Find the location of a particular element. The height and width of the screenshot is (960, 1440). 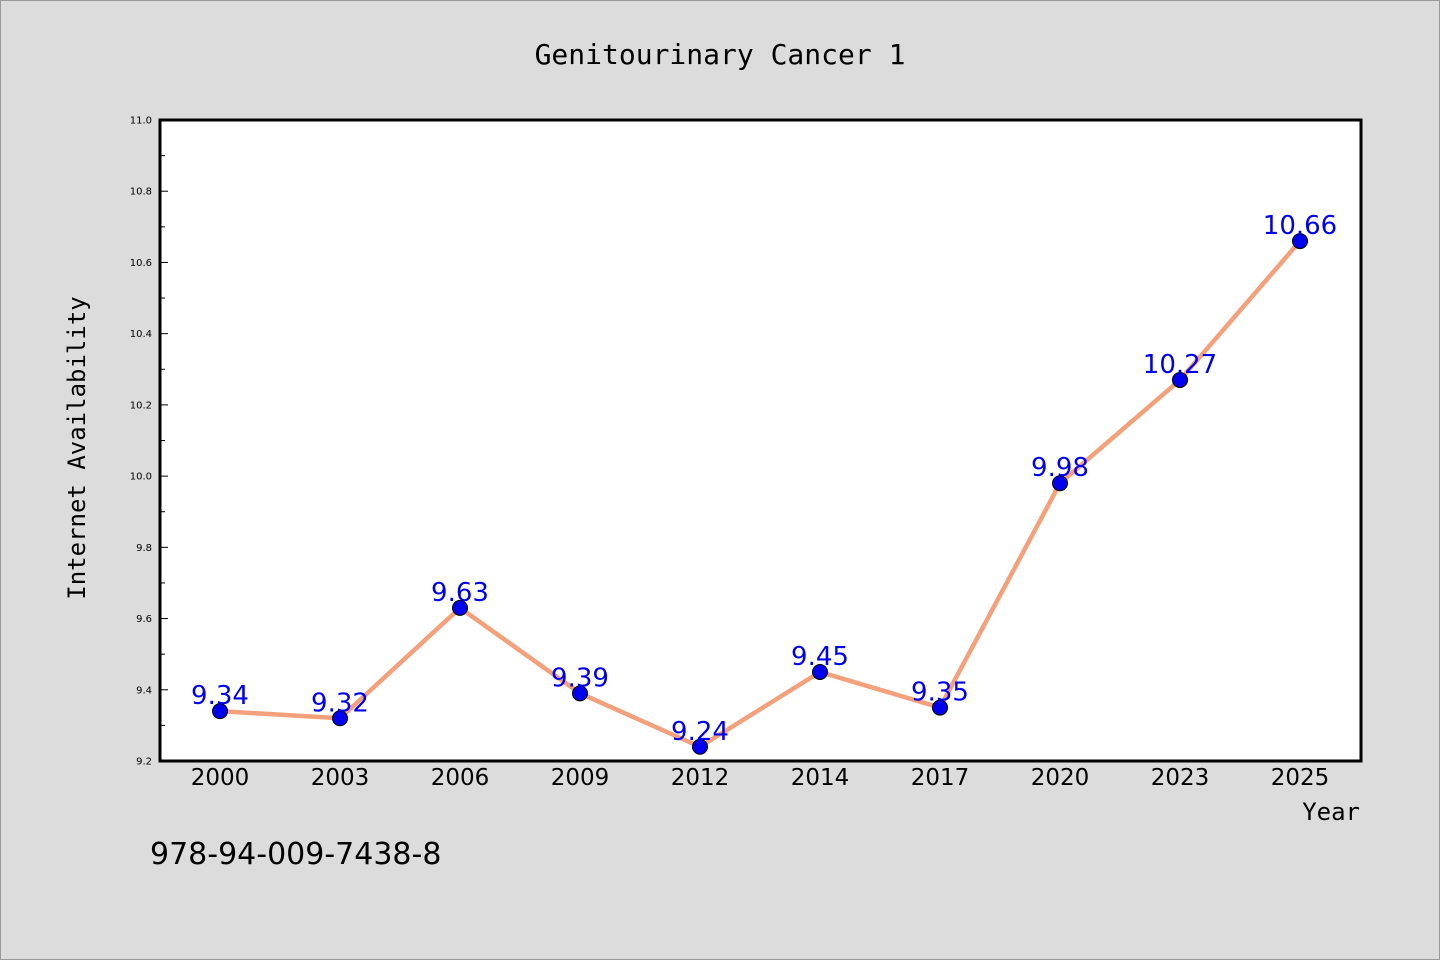

chart-title: Genitourinary Cancer 1 is located at coordinates (720, 54).